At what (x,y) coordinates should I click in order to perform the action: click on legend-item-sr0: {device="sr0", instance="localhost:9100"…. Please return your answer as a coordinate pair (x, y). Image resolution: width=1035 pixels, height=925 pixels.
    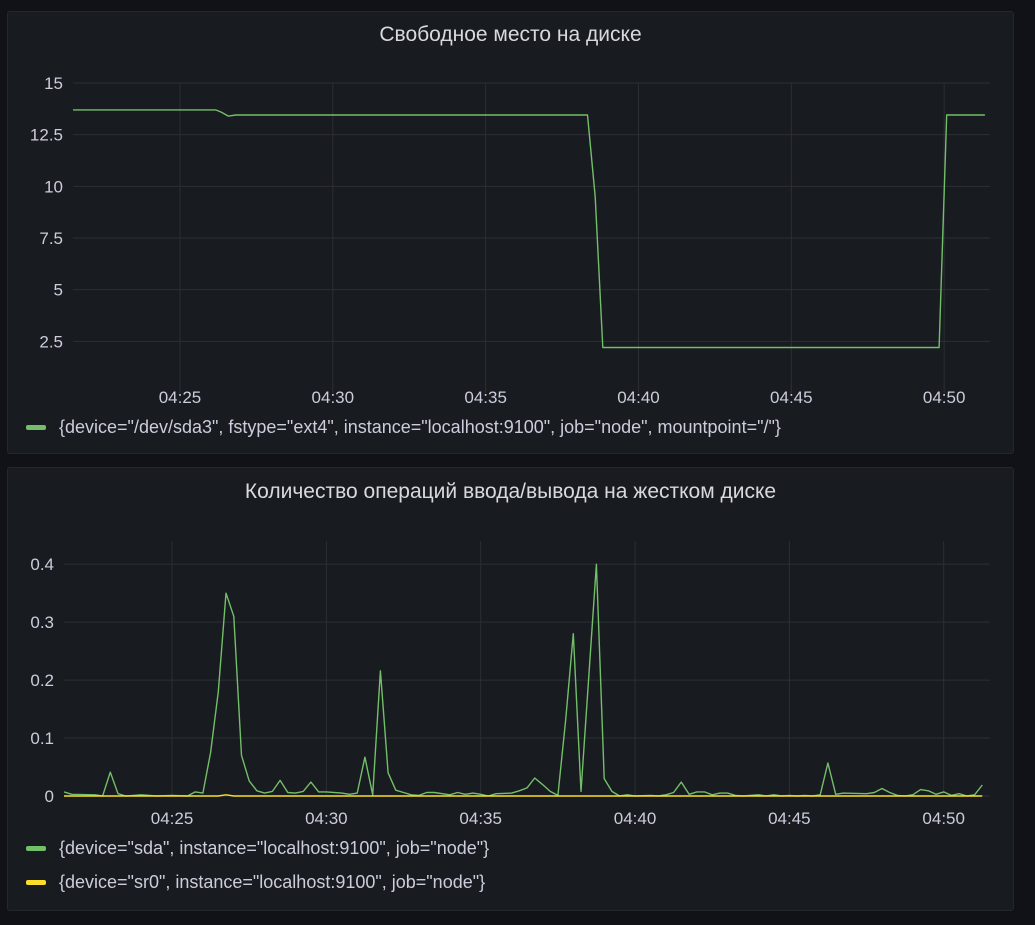
    Looking at the image, I should click on (255, 882).